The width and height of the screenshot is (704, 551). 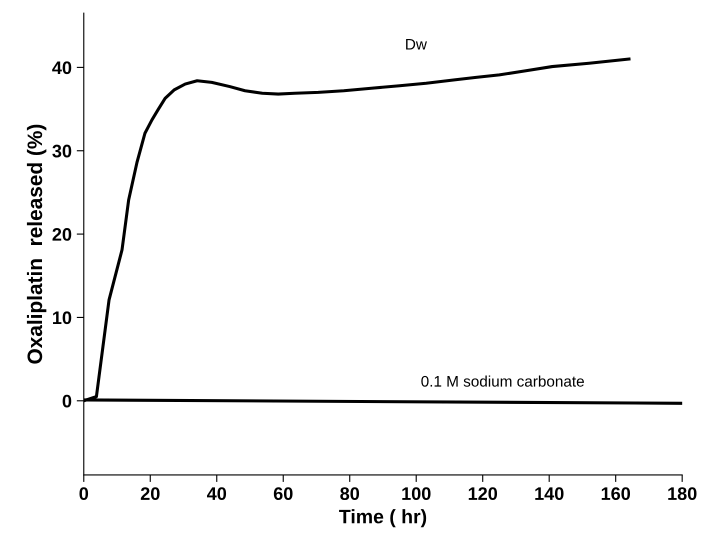 I want to click on x-tick-label: 160, so click(x=616, y=493).